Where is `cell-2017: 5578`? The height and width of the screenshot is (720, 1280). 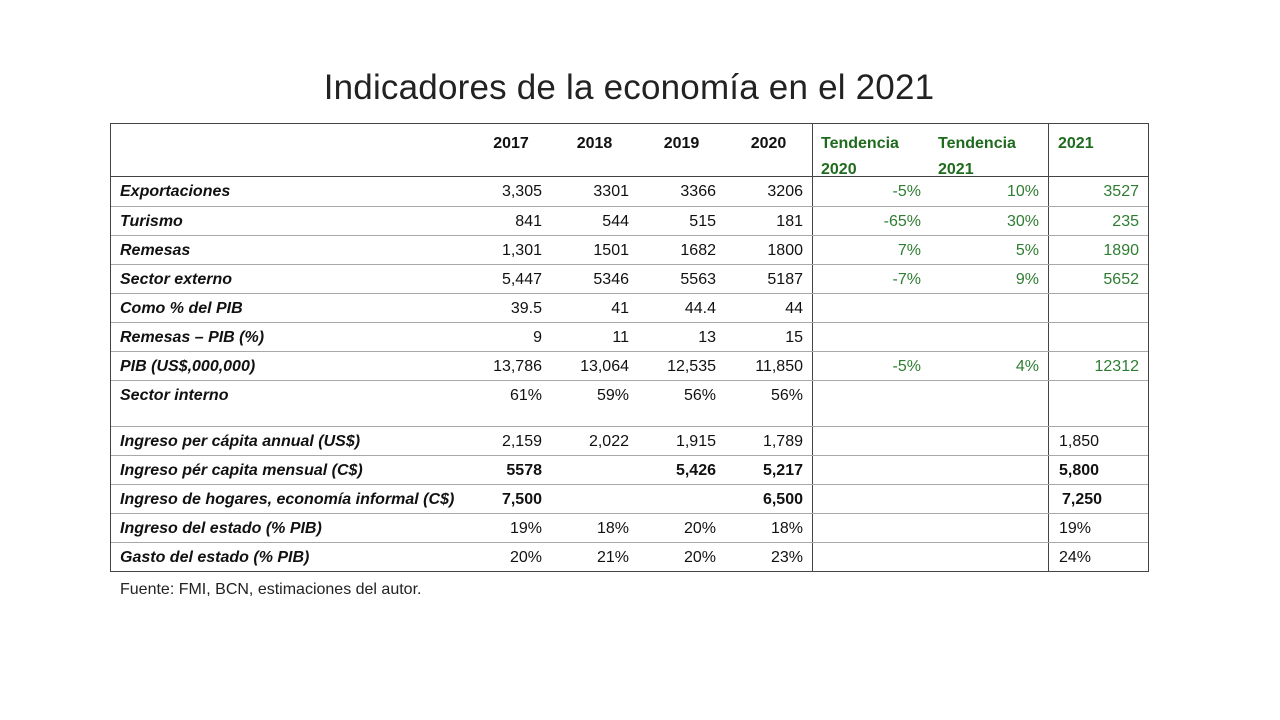
cell-2017: 5578 is located at coordinates (524, 470).